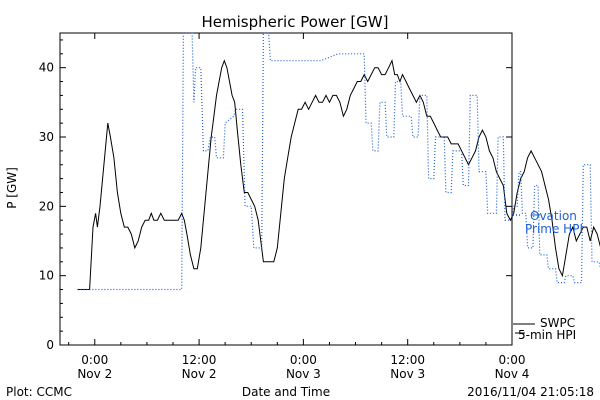 Image resolution: width=600 pixels, height=400 pixels. Describe the element at coordinates (548, 275) in the screenshot. I see `legend: Ovation Prime HPI SWPC 5-min HPI` at that location.